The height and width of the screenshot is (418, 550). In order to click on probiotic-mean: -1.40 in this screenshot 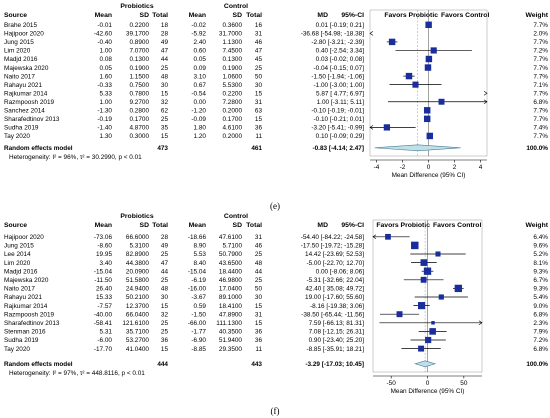, I will do `click(104, 128)`.